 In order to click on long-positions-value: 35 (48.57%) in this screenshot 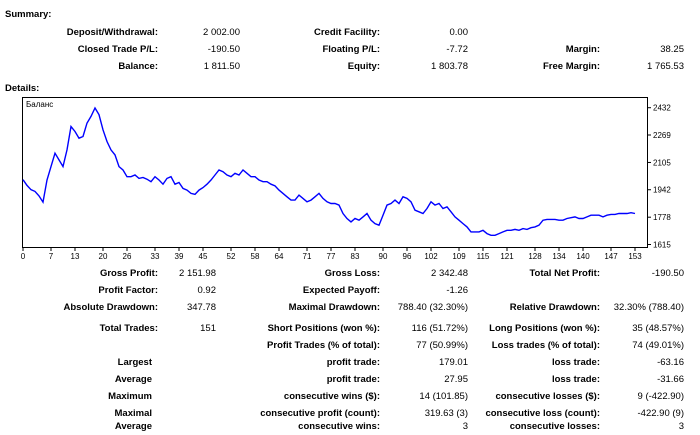, I will do `click(658, 328)`.